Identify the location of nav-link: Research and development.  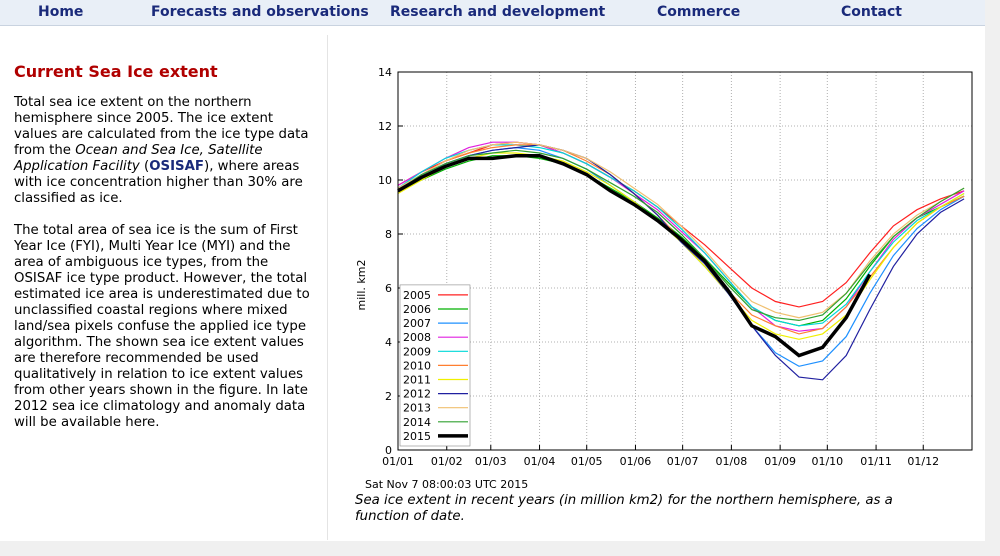
(498, 12).